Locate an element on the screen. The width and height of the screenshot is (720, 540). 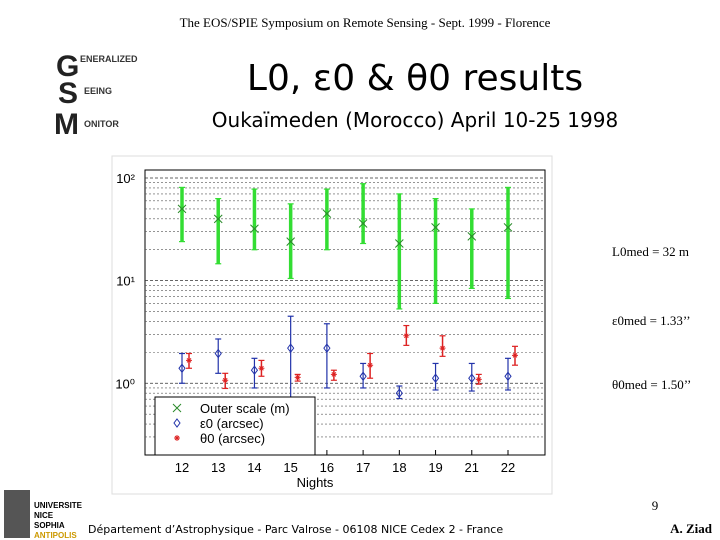
x-axis-label: Nights is located at coordinates (315, 482).